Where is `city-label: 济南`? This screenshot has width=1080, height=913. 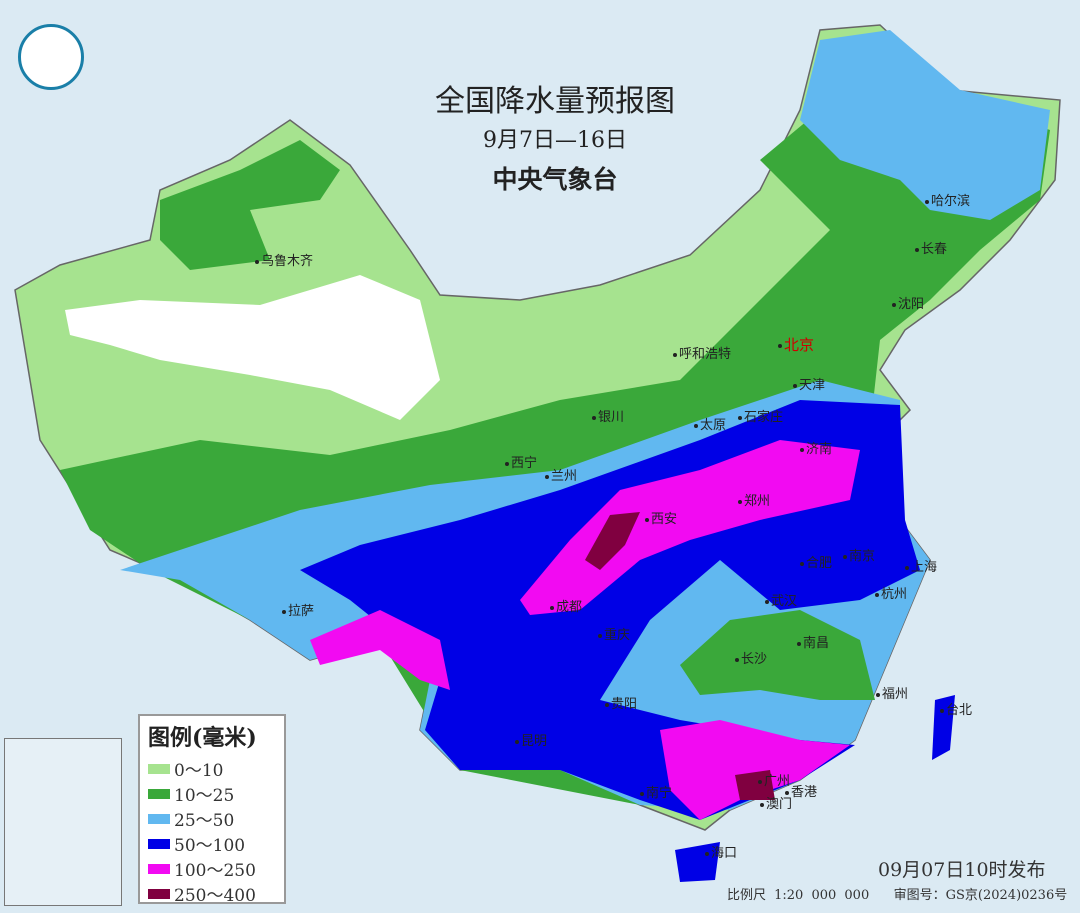 city-label: 济南 is located at coordinates (816, 447).